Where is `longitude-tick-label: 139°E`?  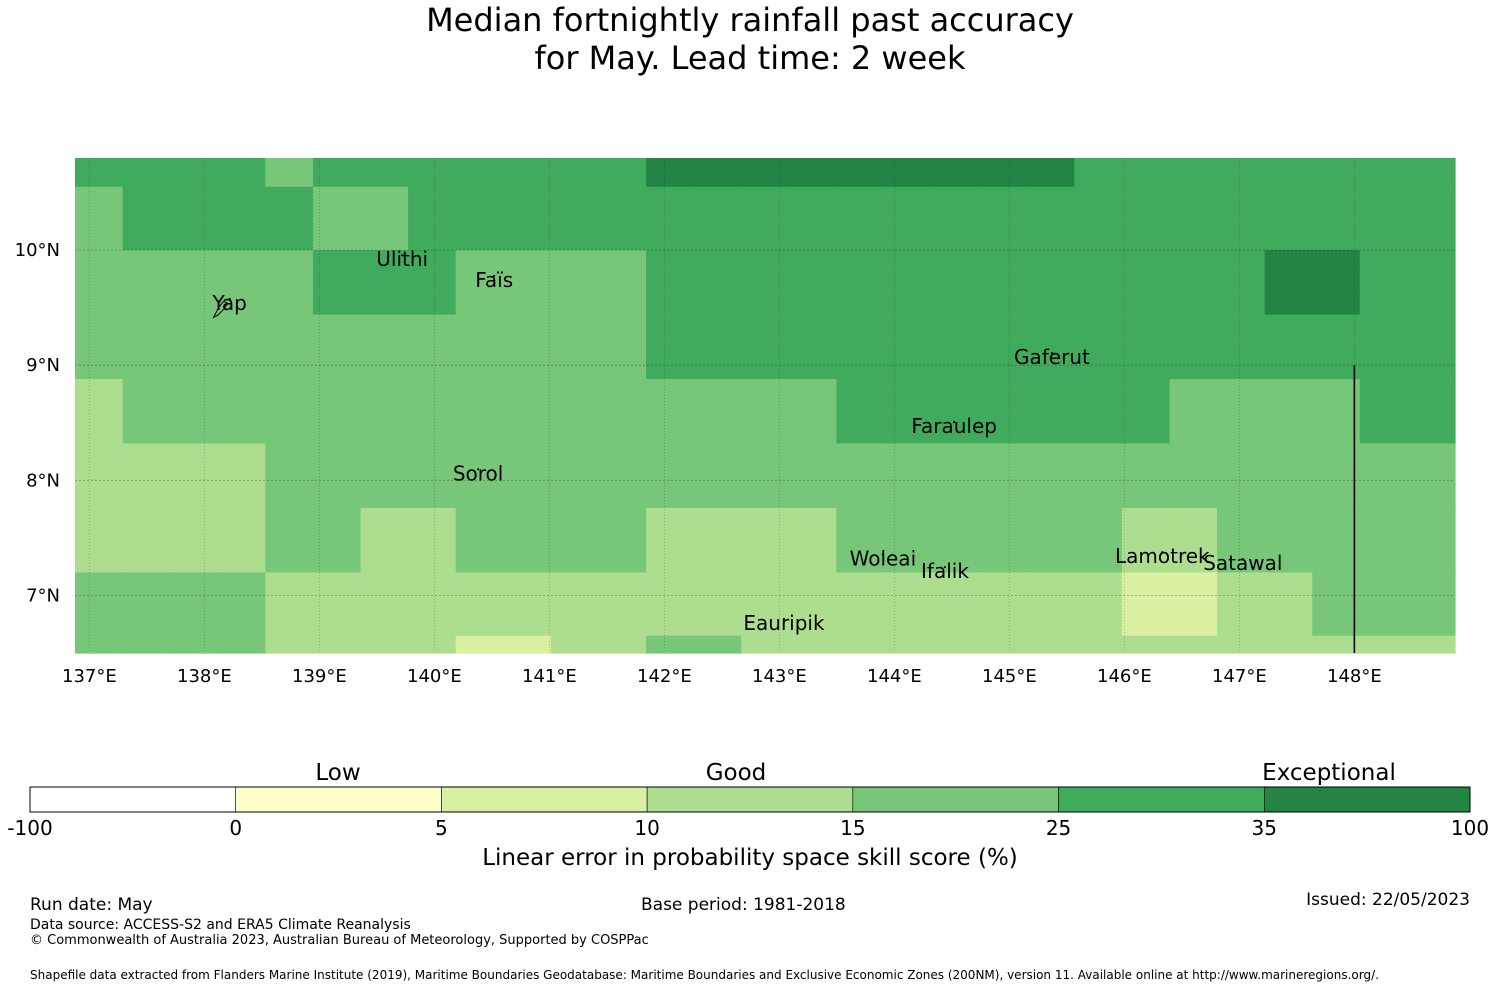 longitude-tick-label: 139°E is located at coordinates (319, 676).